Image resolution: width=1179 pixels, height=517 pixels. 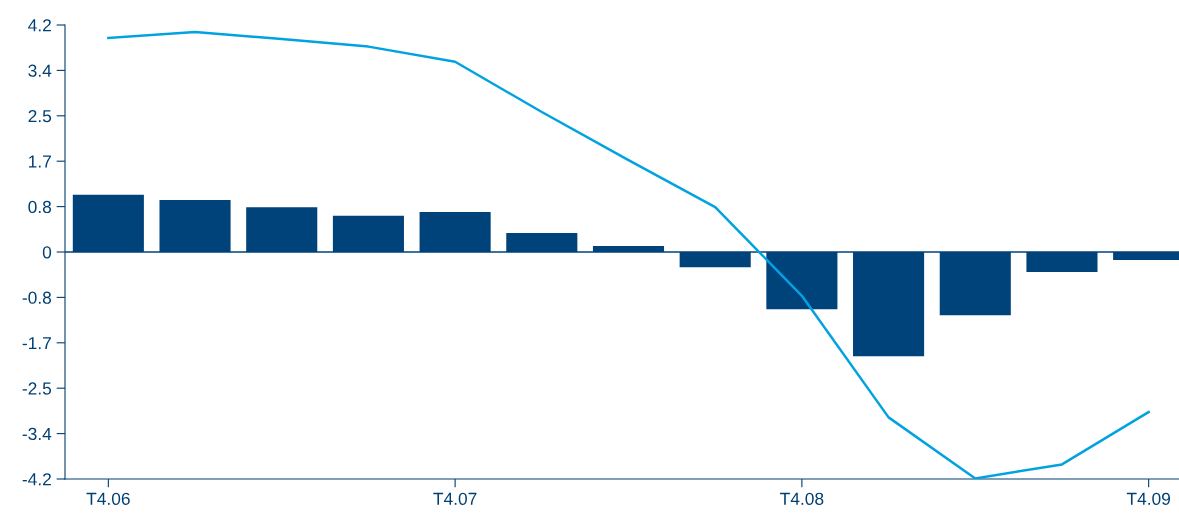 What do you see at coordinates (36, 479) in the screenshot?
I see `y-tick-label: -4.2` at bounding box center [36, 479].